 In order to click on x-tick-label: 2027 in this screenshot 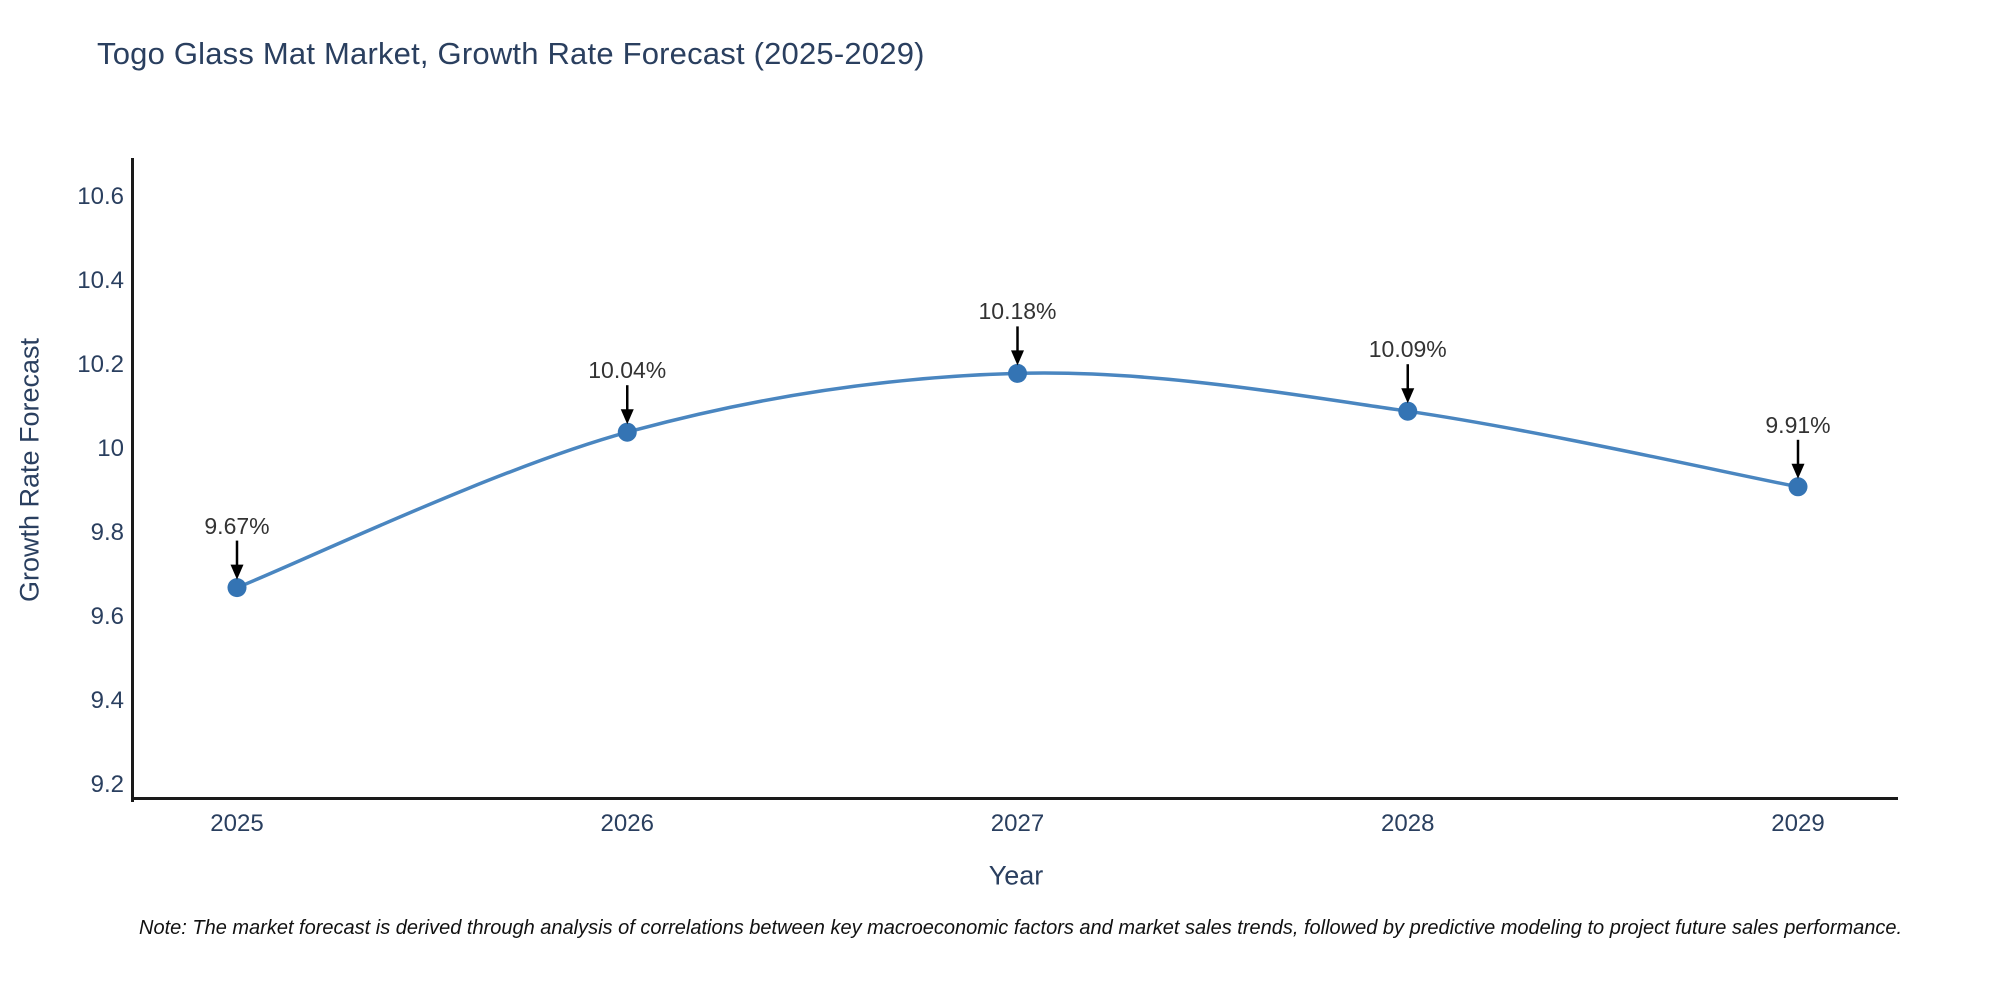, I will do `click(1017, 823)`.